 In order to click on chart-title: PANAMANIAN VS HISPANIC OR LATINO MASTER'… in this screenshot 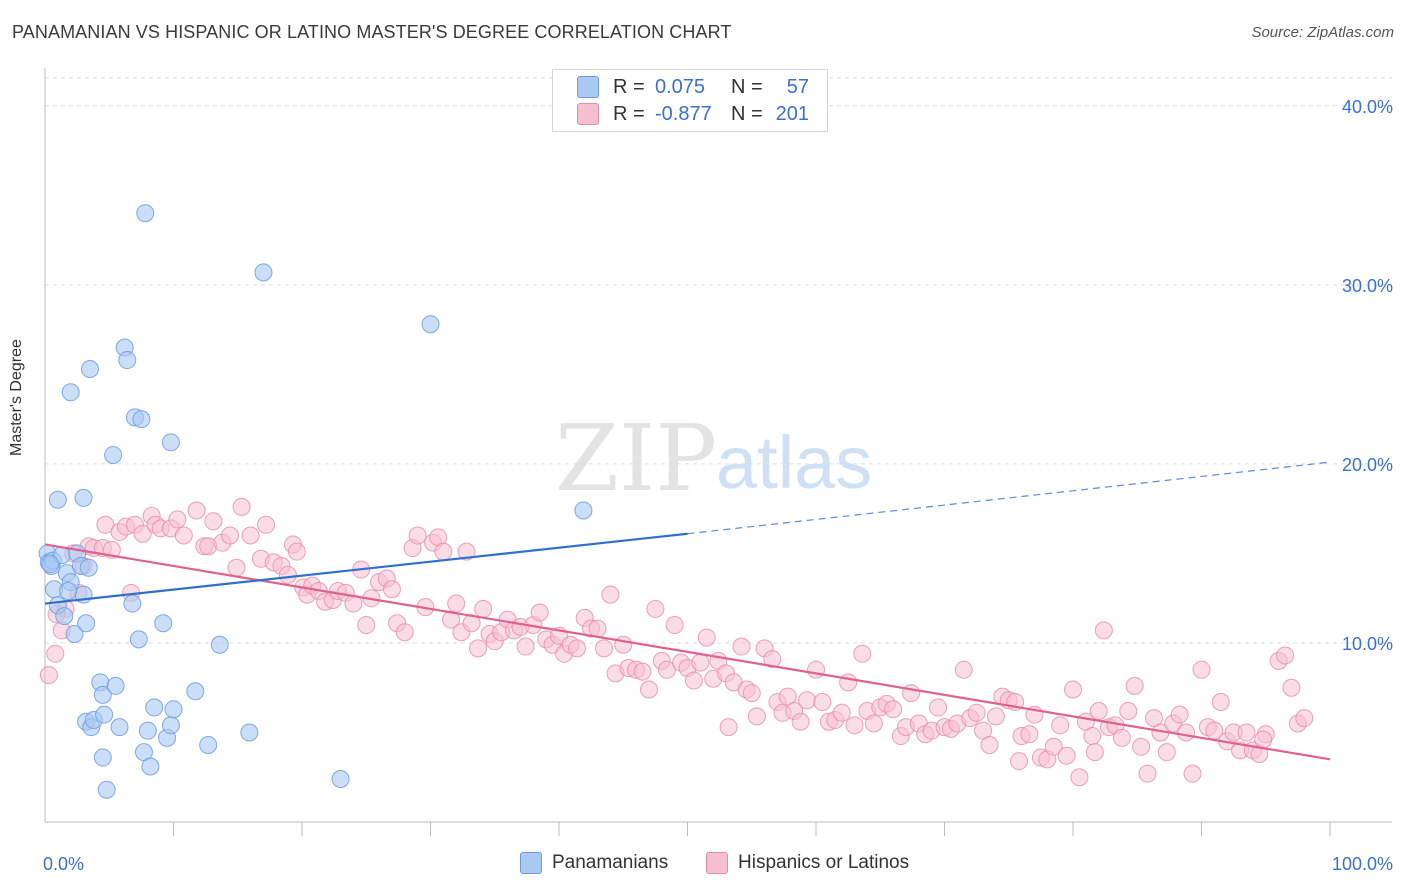, I will do `click(372, 32)`.